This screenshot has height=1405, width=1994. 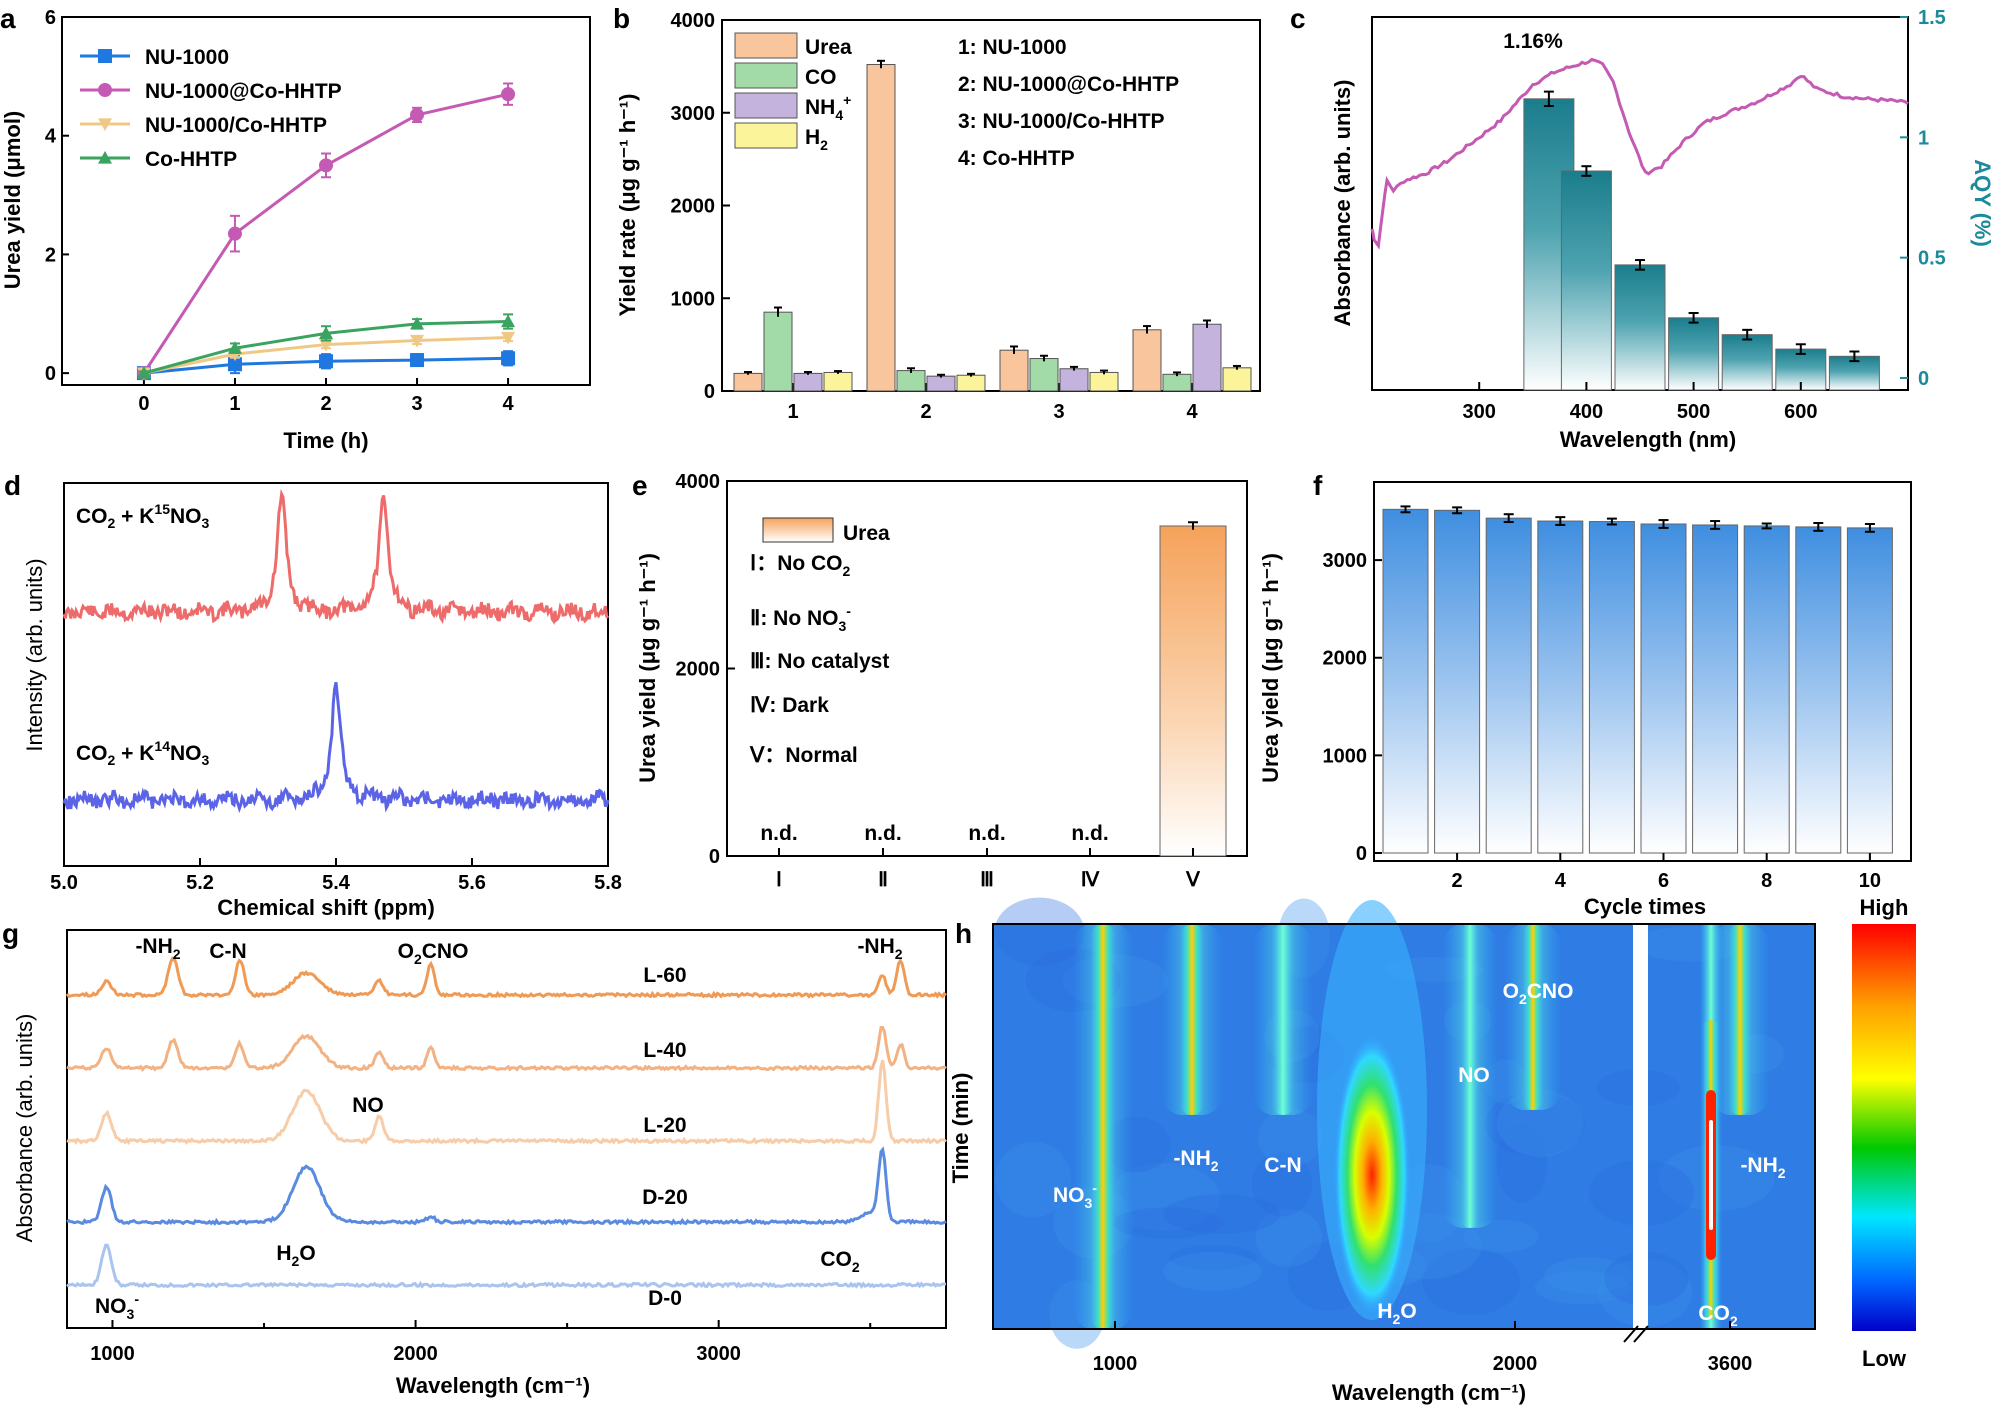 I want to click on x-tick-label: 3, so click(x=416, y=404).